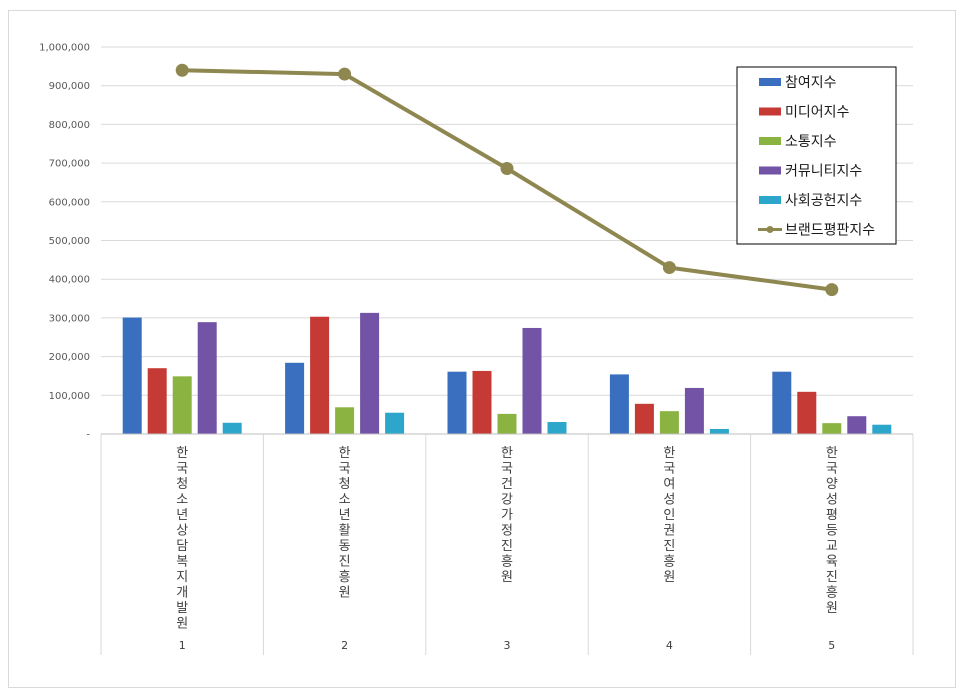 Image resolution: width=966 pixels, height=697 pixels. I want to click on category-label-char: 등, so click(832, 531).